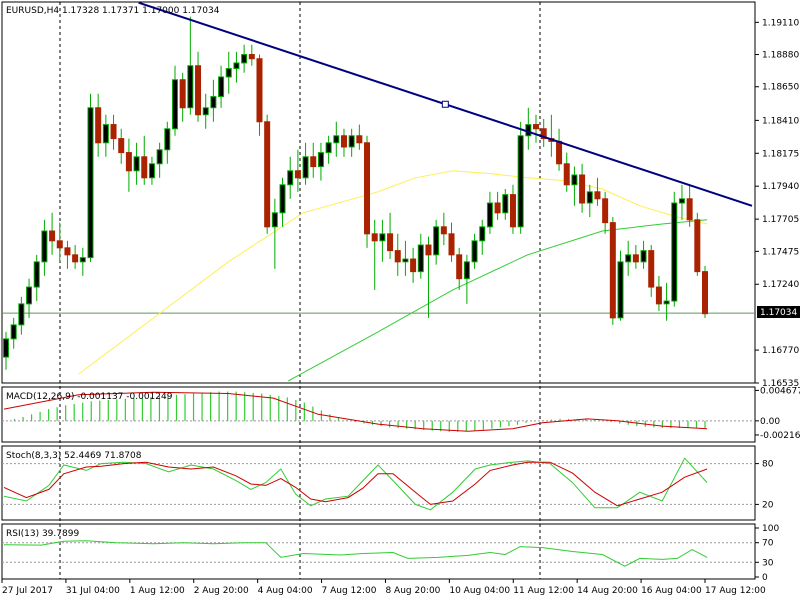  What do you see at coordinates (780, 23) in the screenshot?
I see `price-tick-label: 1.19110` at bounding box center [780, 23].